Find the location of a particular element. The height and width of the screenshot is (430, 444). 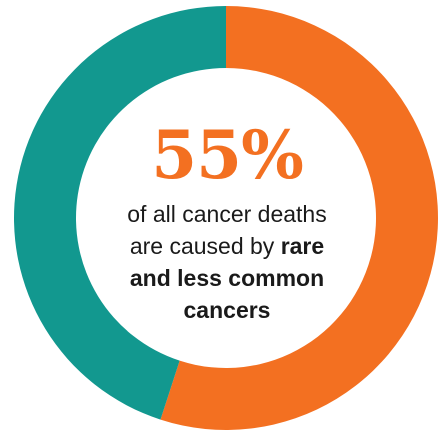

description-line-2: are caused by rare is located at coordinates (227, 246).